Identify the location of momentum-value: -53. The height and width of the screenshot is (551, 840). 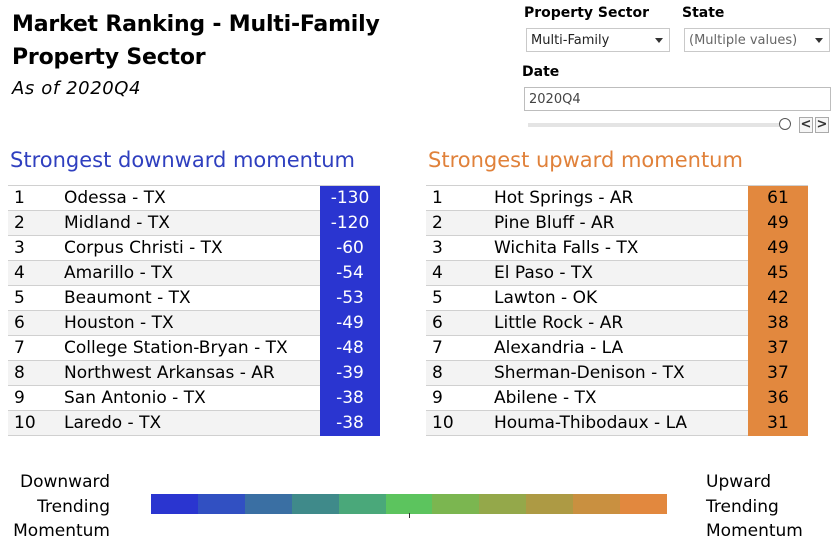
(350, 298).